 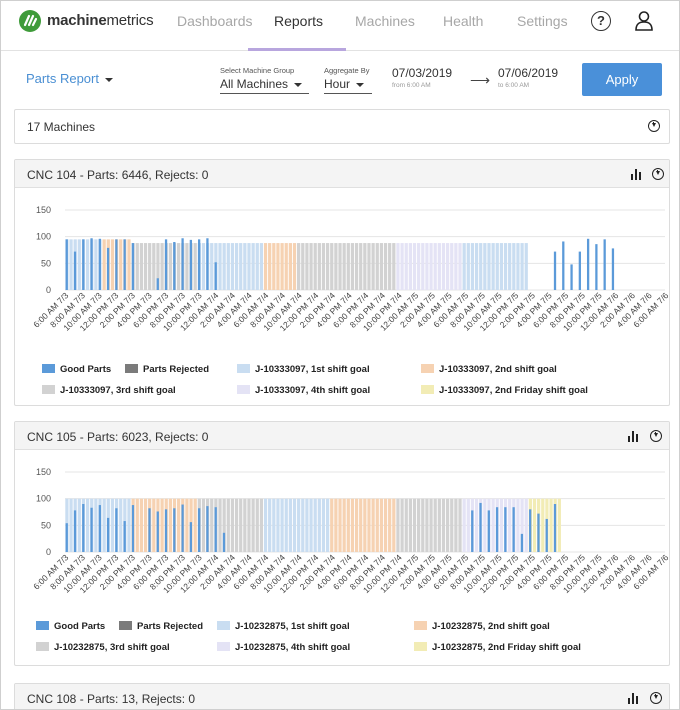 I want to click on machine-group-value: All Machines, so click(x=264, y=85).